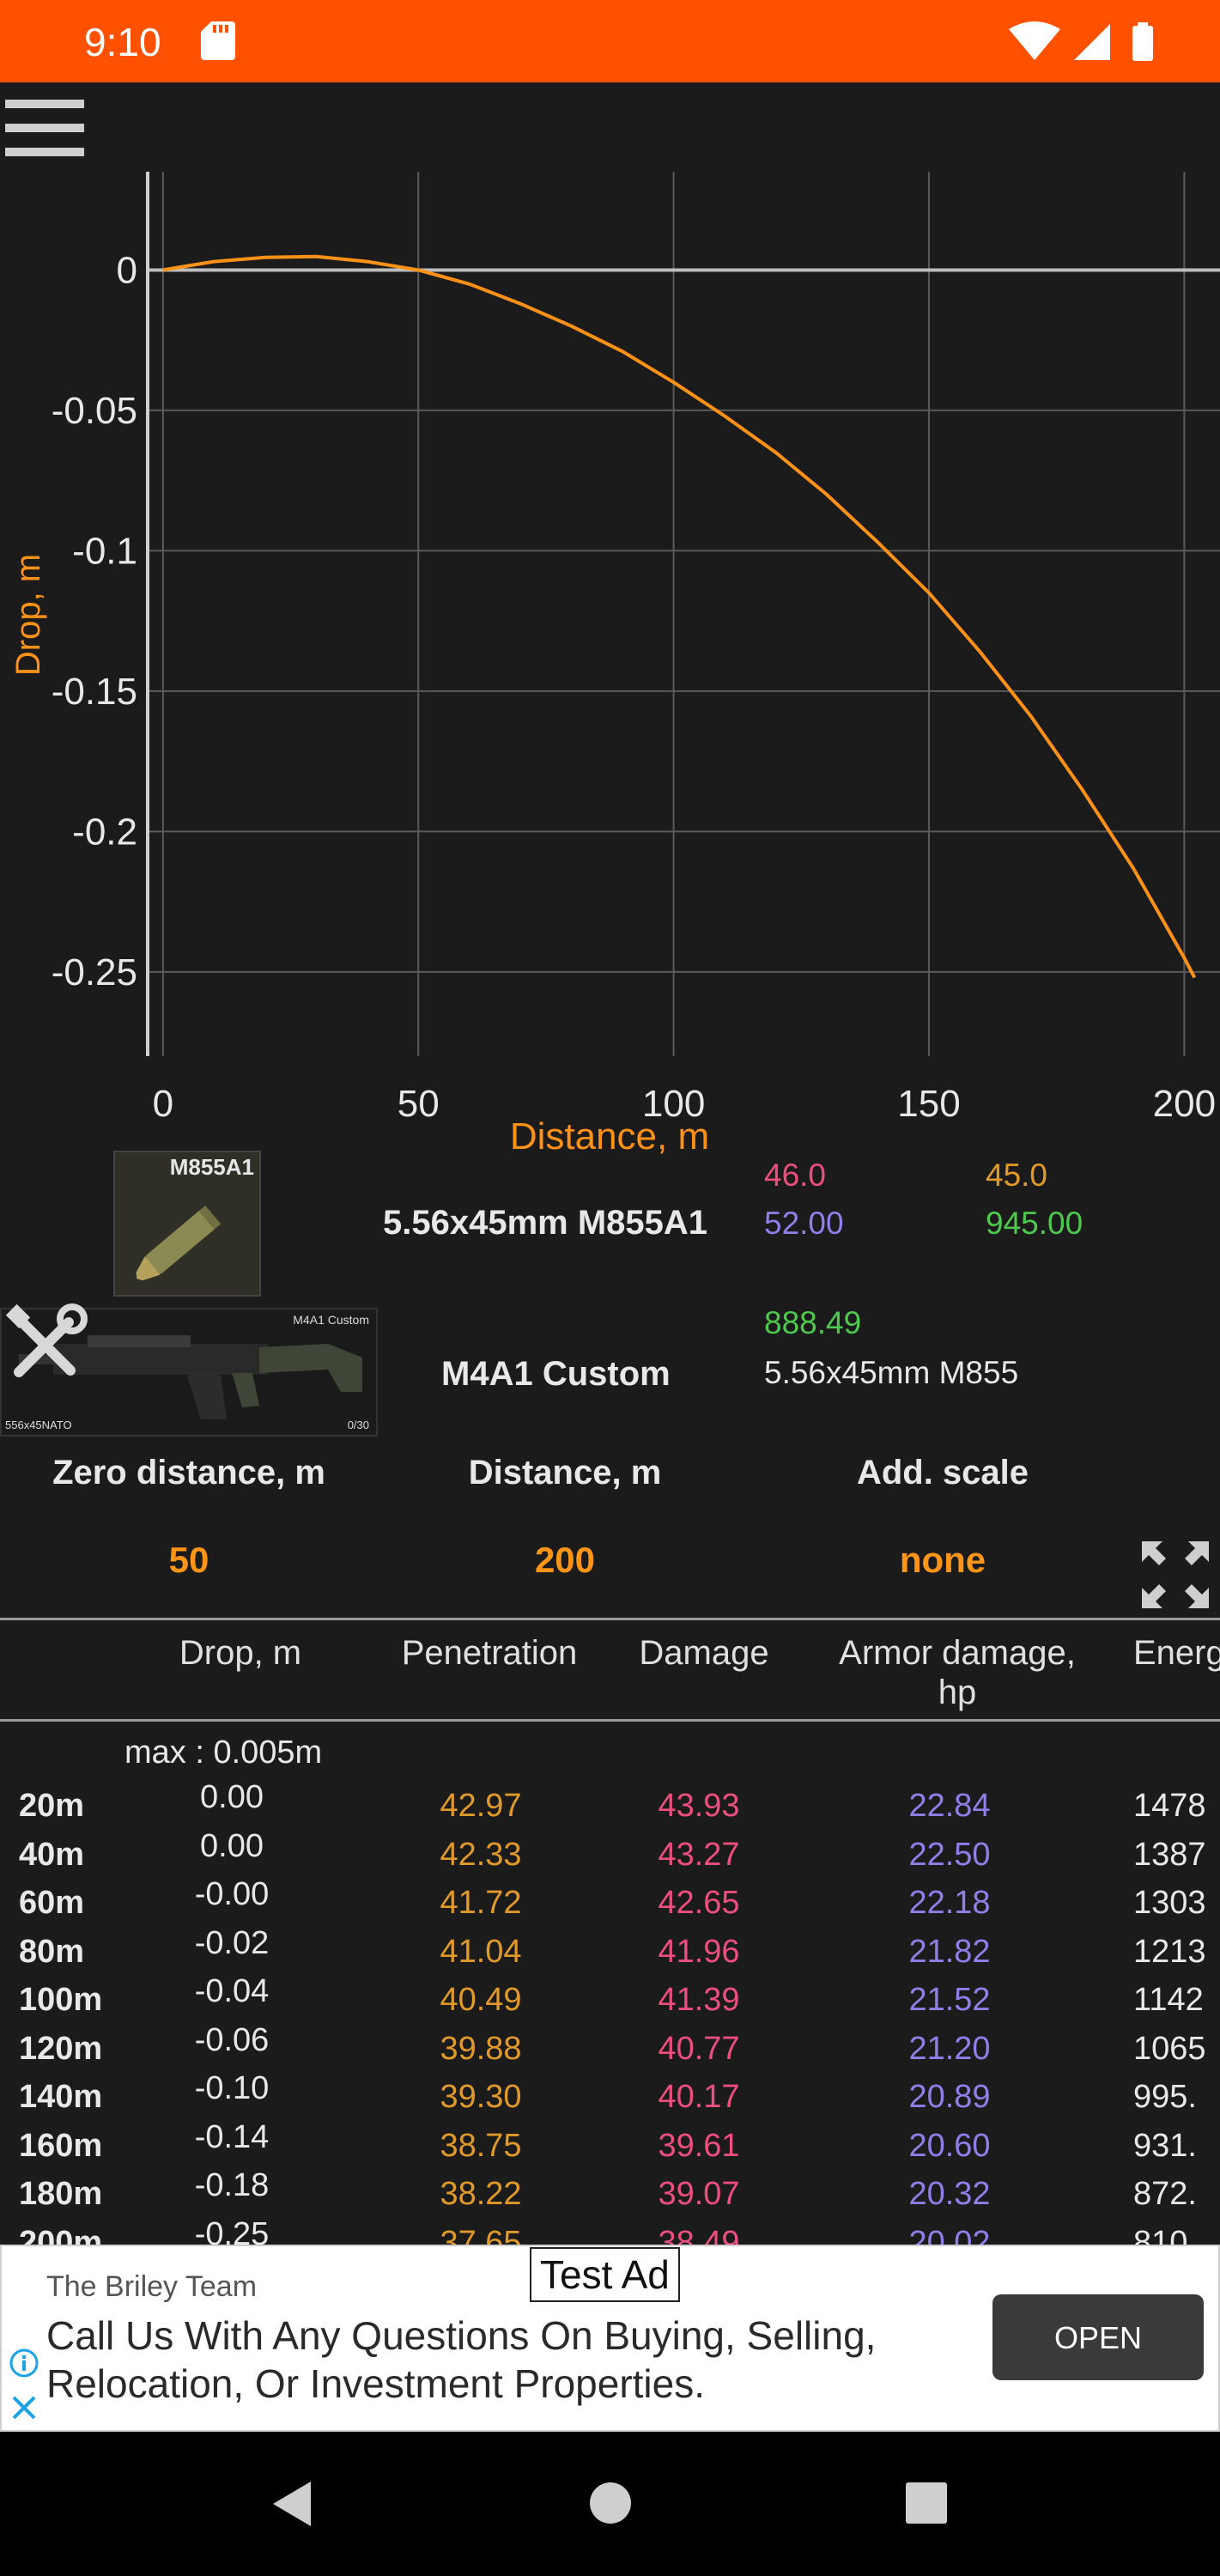  I want to click on table-row: 160m -0.14 38.75 39.61 20.60 931., so click(610, 2145).